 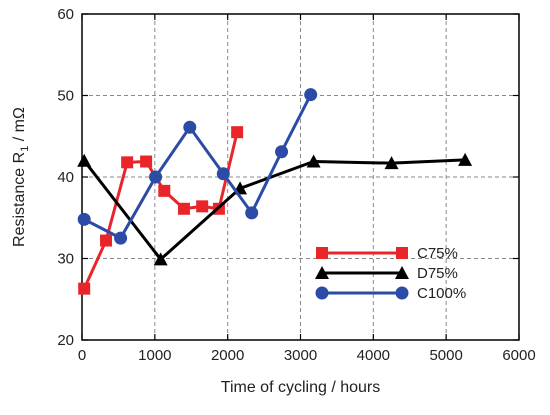 I want to click on y-tick-label: 30, so click(x=65, y=259).